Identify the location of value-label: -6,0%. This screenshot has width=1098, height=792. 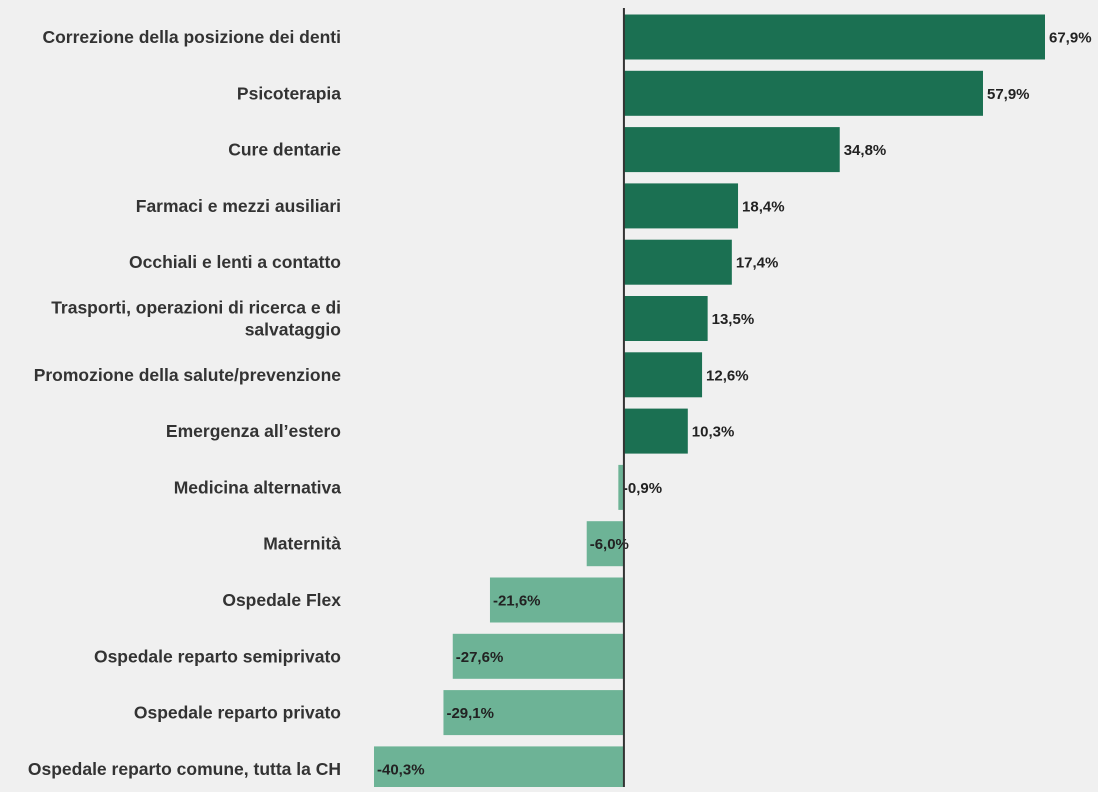
(609, 544).